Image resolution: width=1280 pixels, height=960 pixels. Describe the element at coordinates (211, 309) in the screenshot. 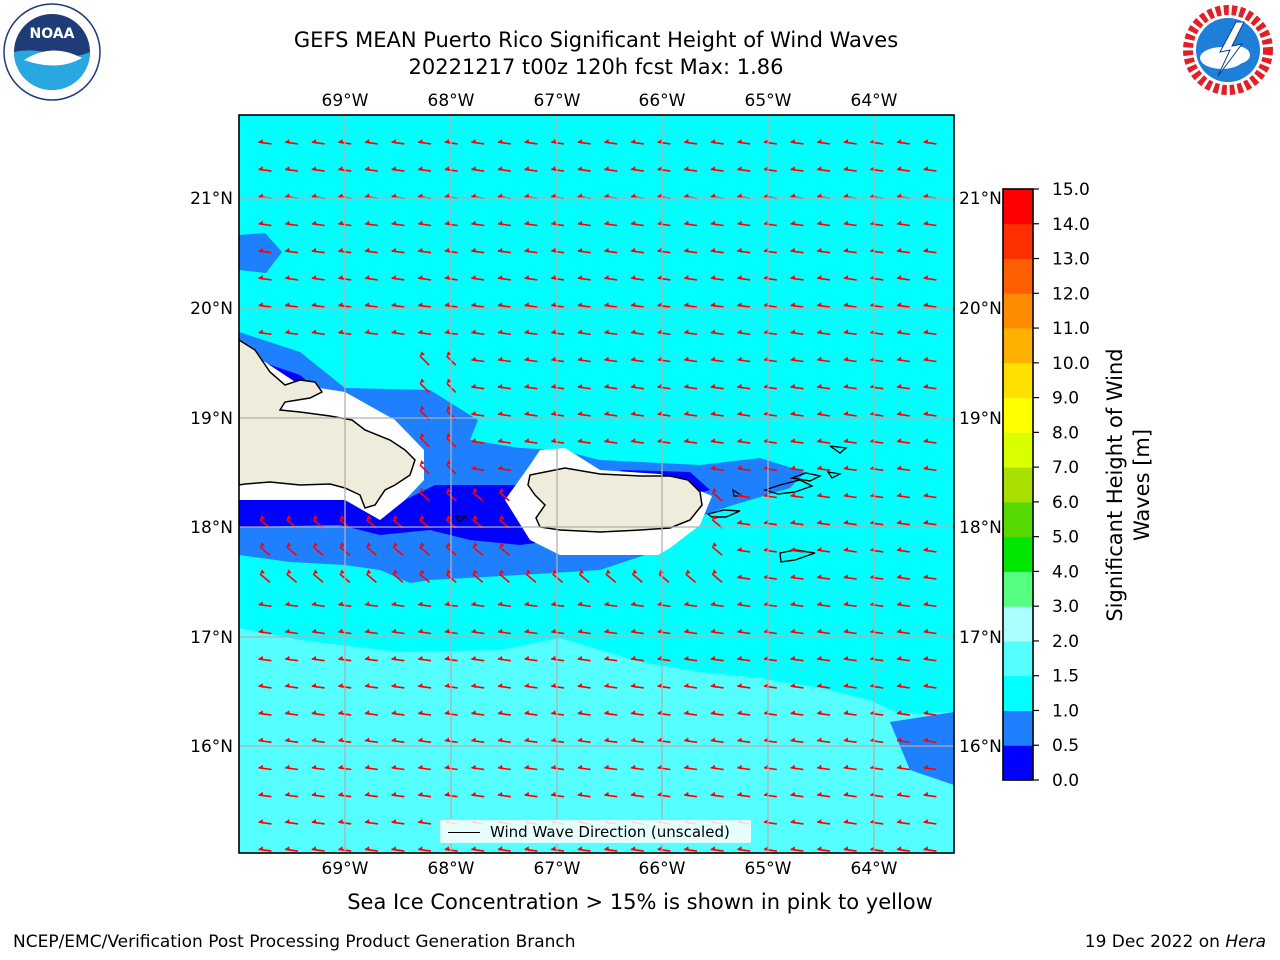

I see `lat-label-left: 20°N` at that location.